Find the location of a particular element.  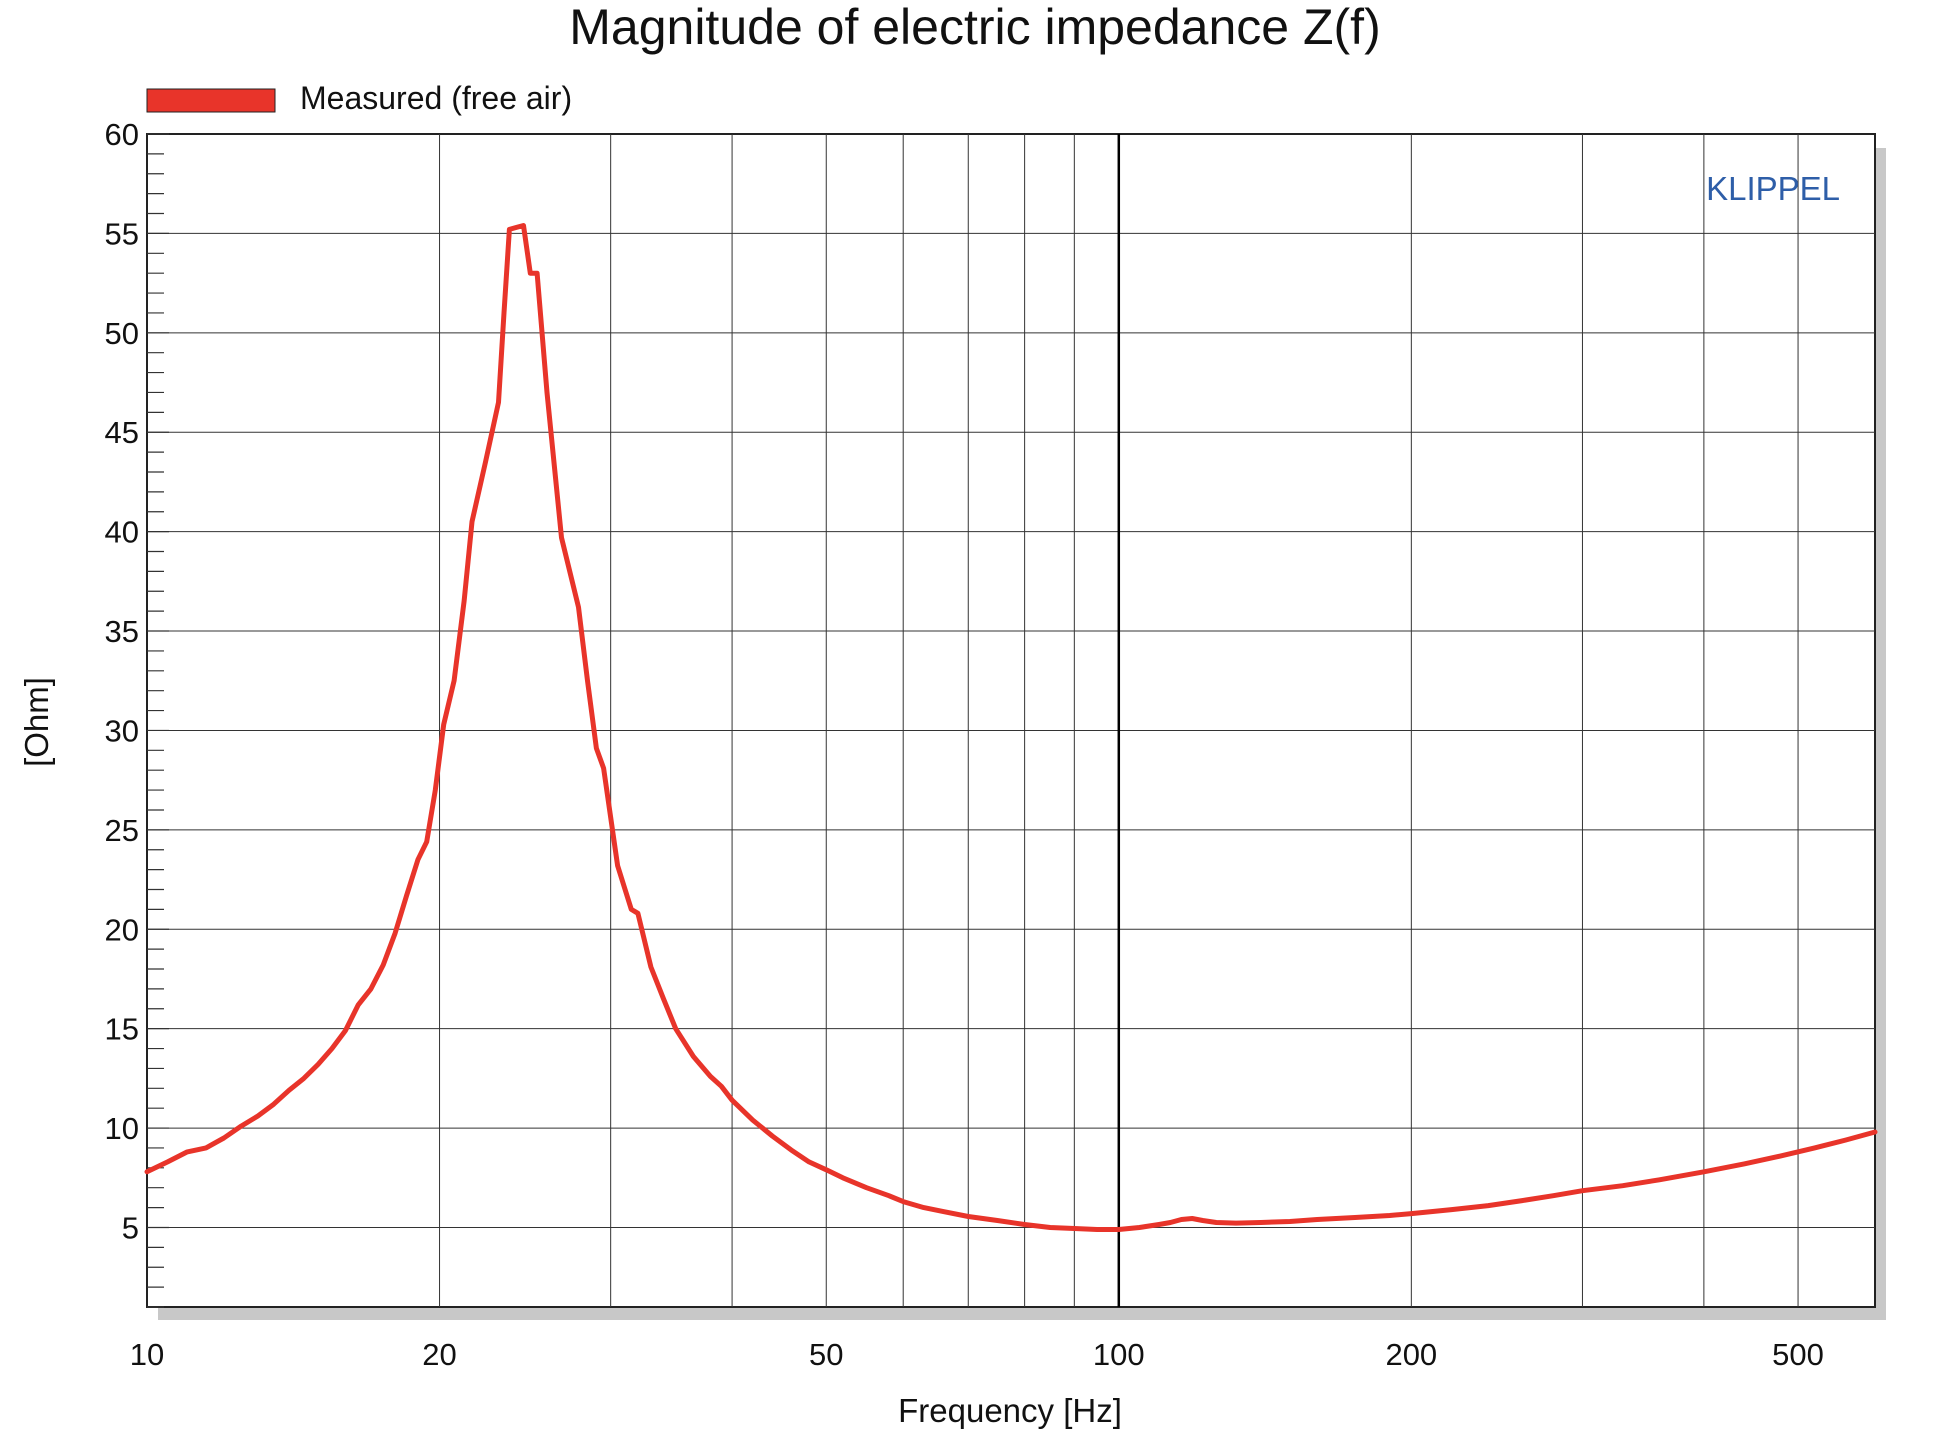

y-tick-label: 10 is located at coordinates (122, 1128).